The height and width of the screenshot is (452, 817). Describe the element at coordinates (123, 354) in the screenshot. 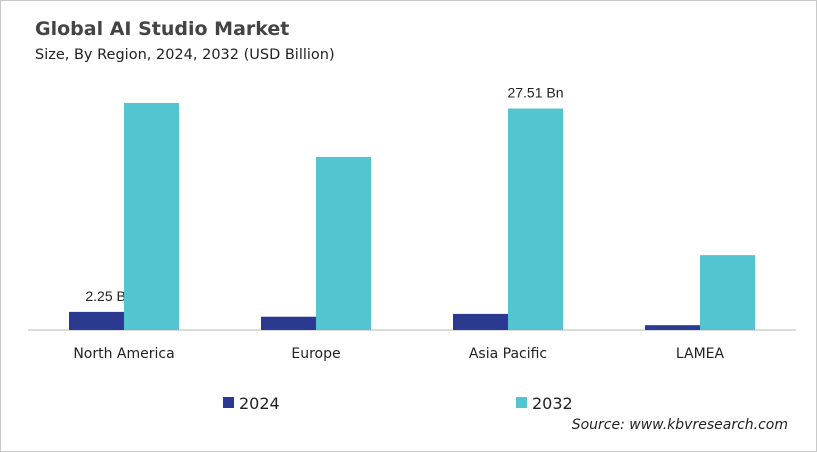

I see `x-tick-label: North America` at that location.